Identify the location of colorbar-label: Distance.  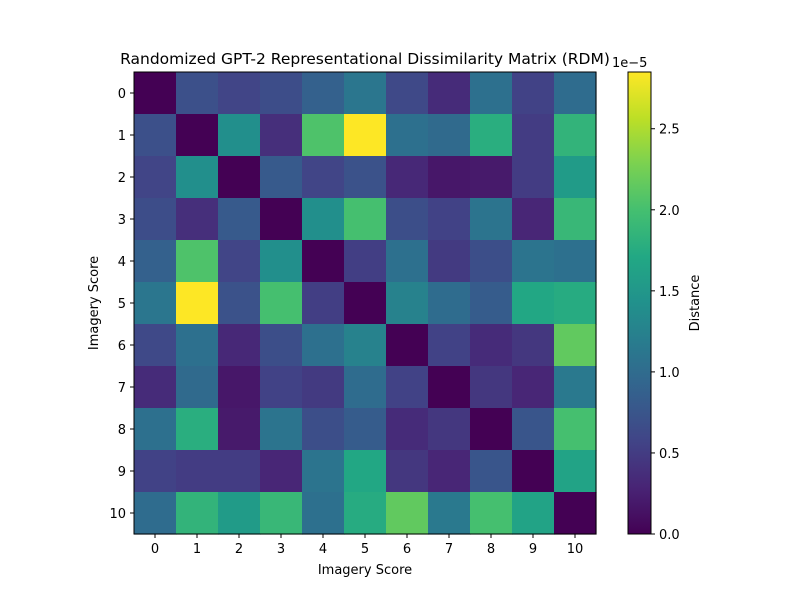
(695, 303).